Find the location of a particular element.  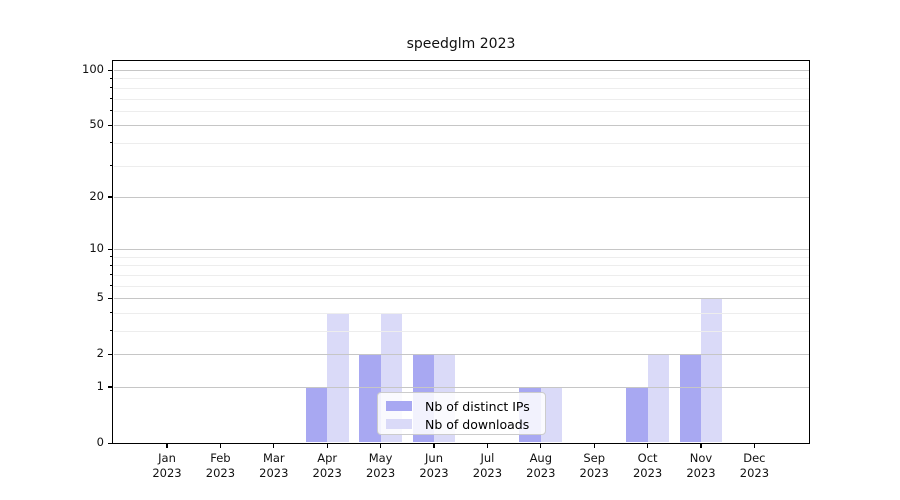

y-tick-label: 10 is located at coordinates (96, 248).